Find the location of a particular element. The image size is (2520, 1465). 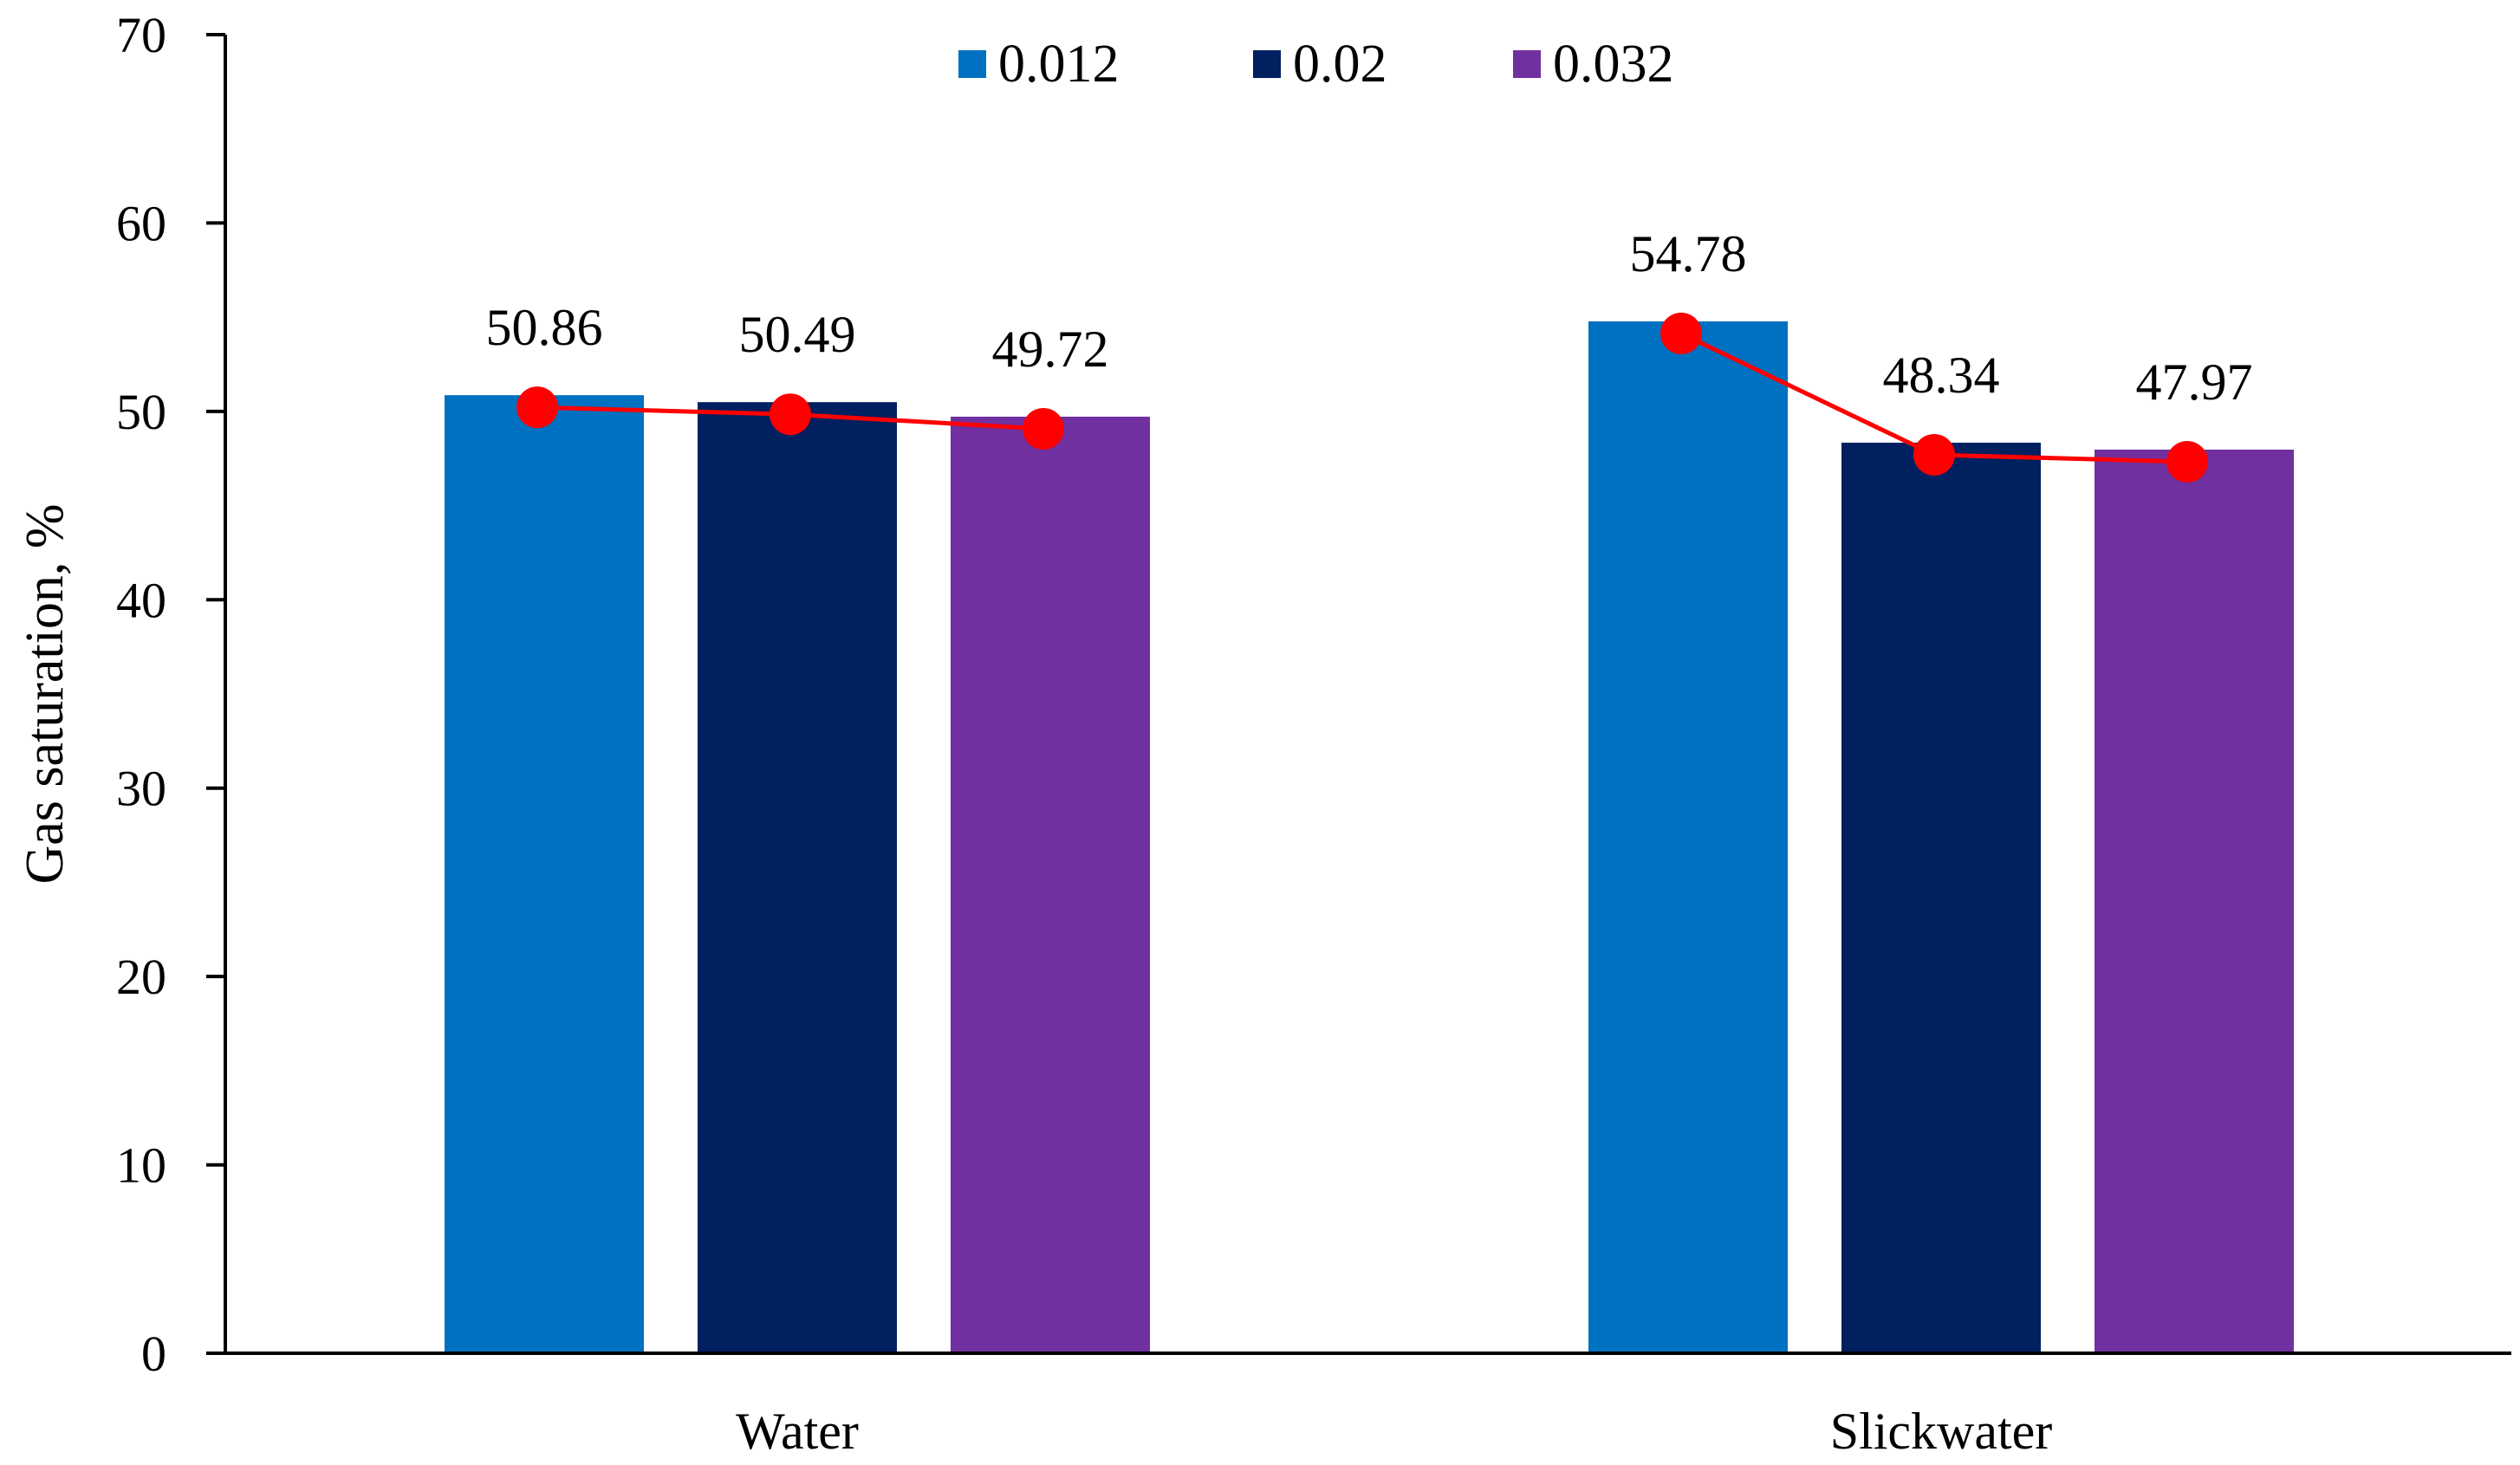

y-tick-label: 10 is located at coordinates (141, 1166).